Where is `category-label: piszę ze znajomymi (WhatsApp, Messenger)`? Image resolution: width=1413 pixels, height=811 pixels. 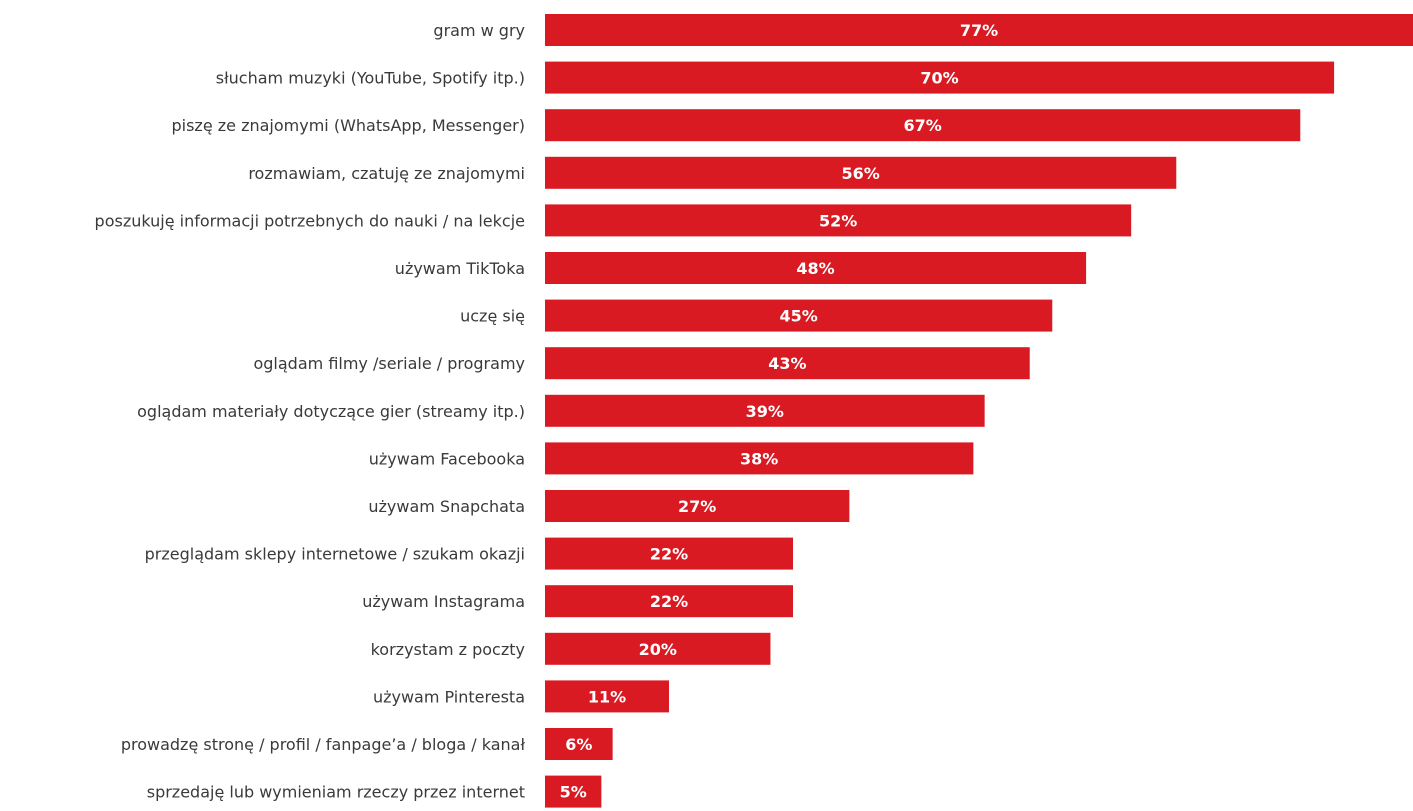
category-label: piszę ze znajomymi (WhatsApp, Messenger) is located at coordinates (348, 125).